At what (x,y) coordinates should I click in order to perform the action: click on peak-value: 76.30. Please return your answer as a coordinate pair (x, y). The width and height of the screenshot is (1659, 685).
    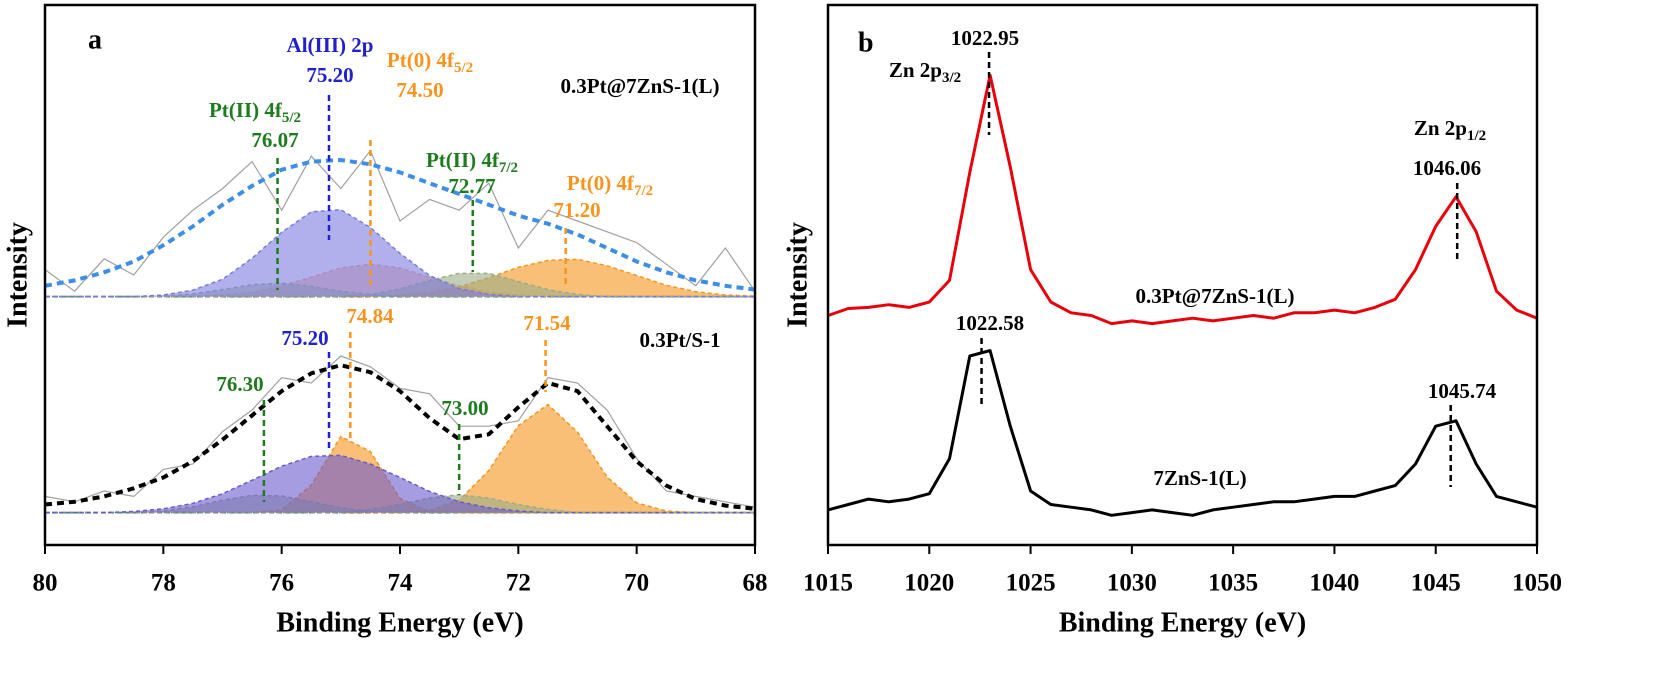
    Looking at the image, I should click on (239, 384).